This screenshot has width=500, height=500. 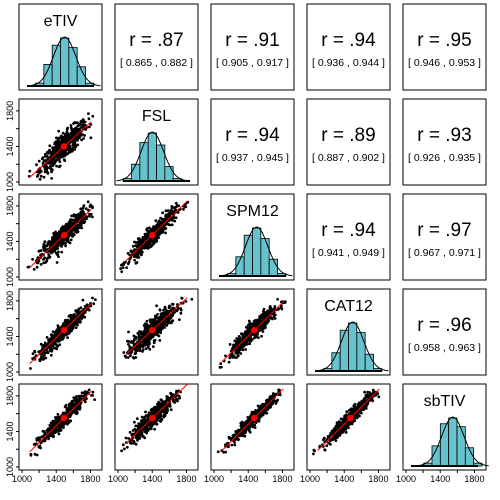 What do you see at coordinates (156, 237) in the screenshot?
I see `panel-spm12-fsl` at bounding box center [156, 237].